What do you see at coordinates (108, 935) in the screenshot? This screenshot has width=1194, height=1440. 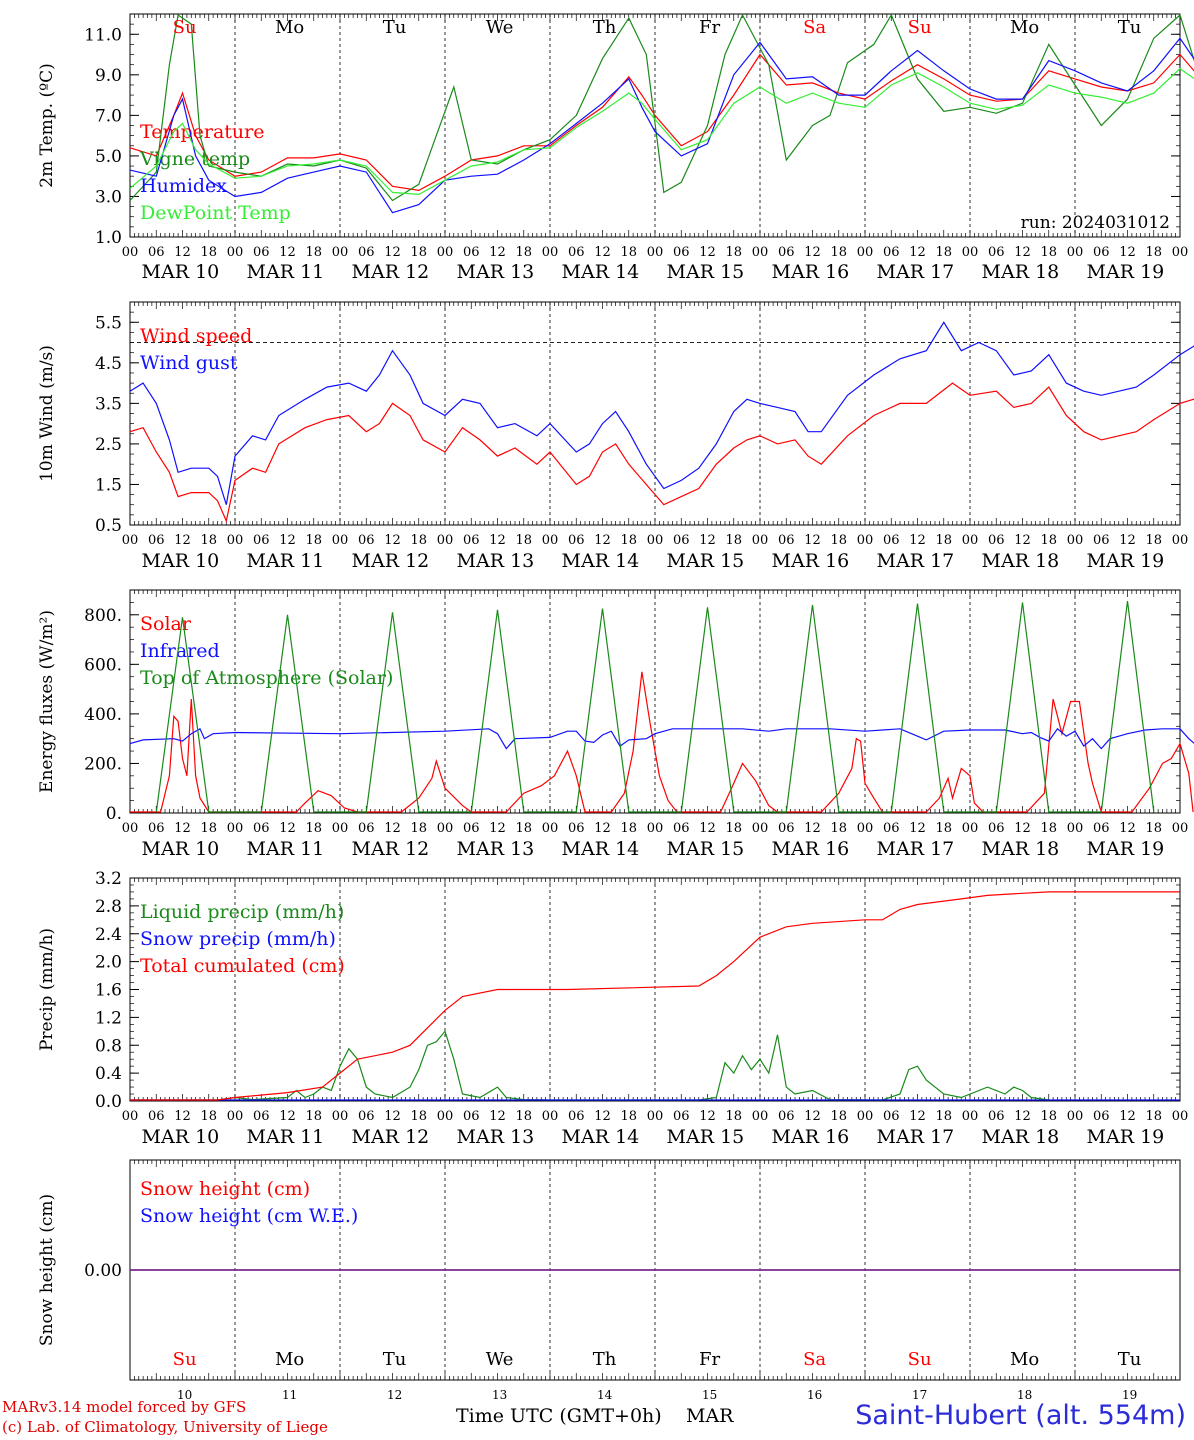 I see `y-tick-label: 2.4` at bounding box center [108, 935].